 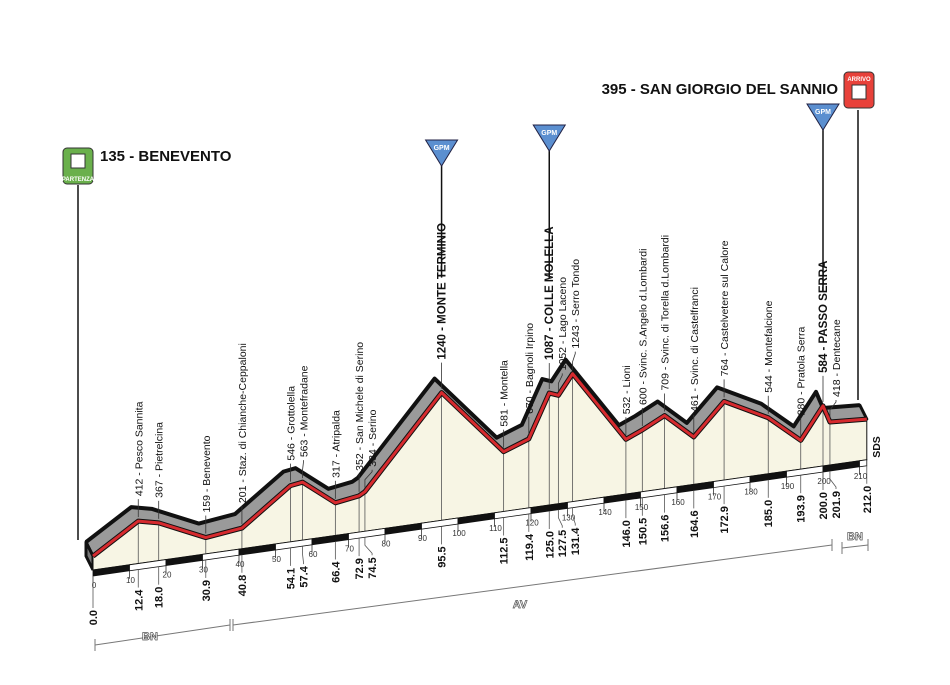 What do you see at coordinates (349, 549) in the screenshot?
I see `x-tick-label: 70` at bounding box center [349, 549].